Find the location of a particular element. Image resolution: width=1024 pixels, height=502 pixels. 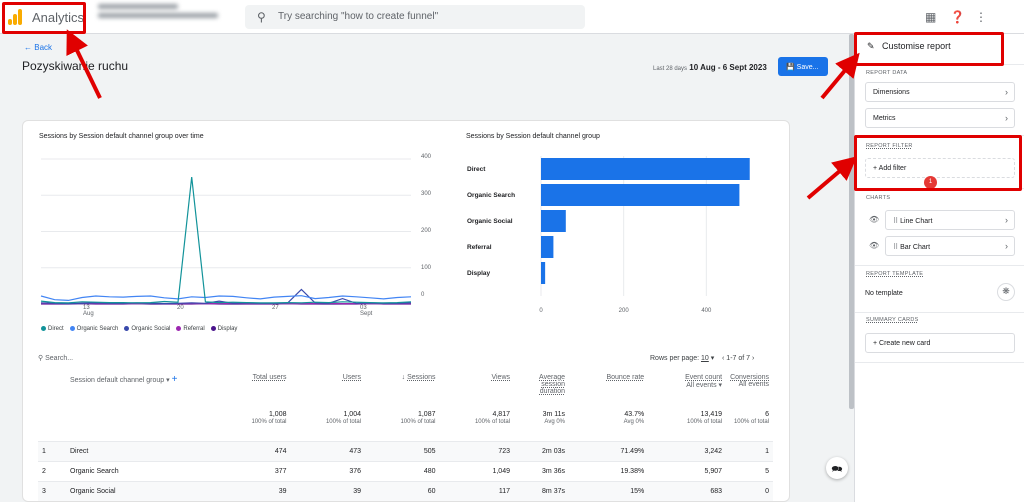

row-dimension: Organic Social is located at coordinates (141, 490).